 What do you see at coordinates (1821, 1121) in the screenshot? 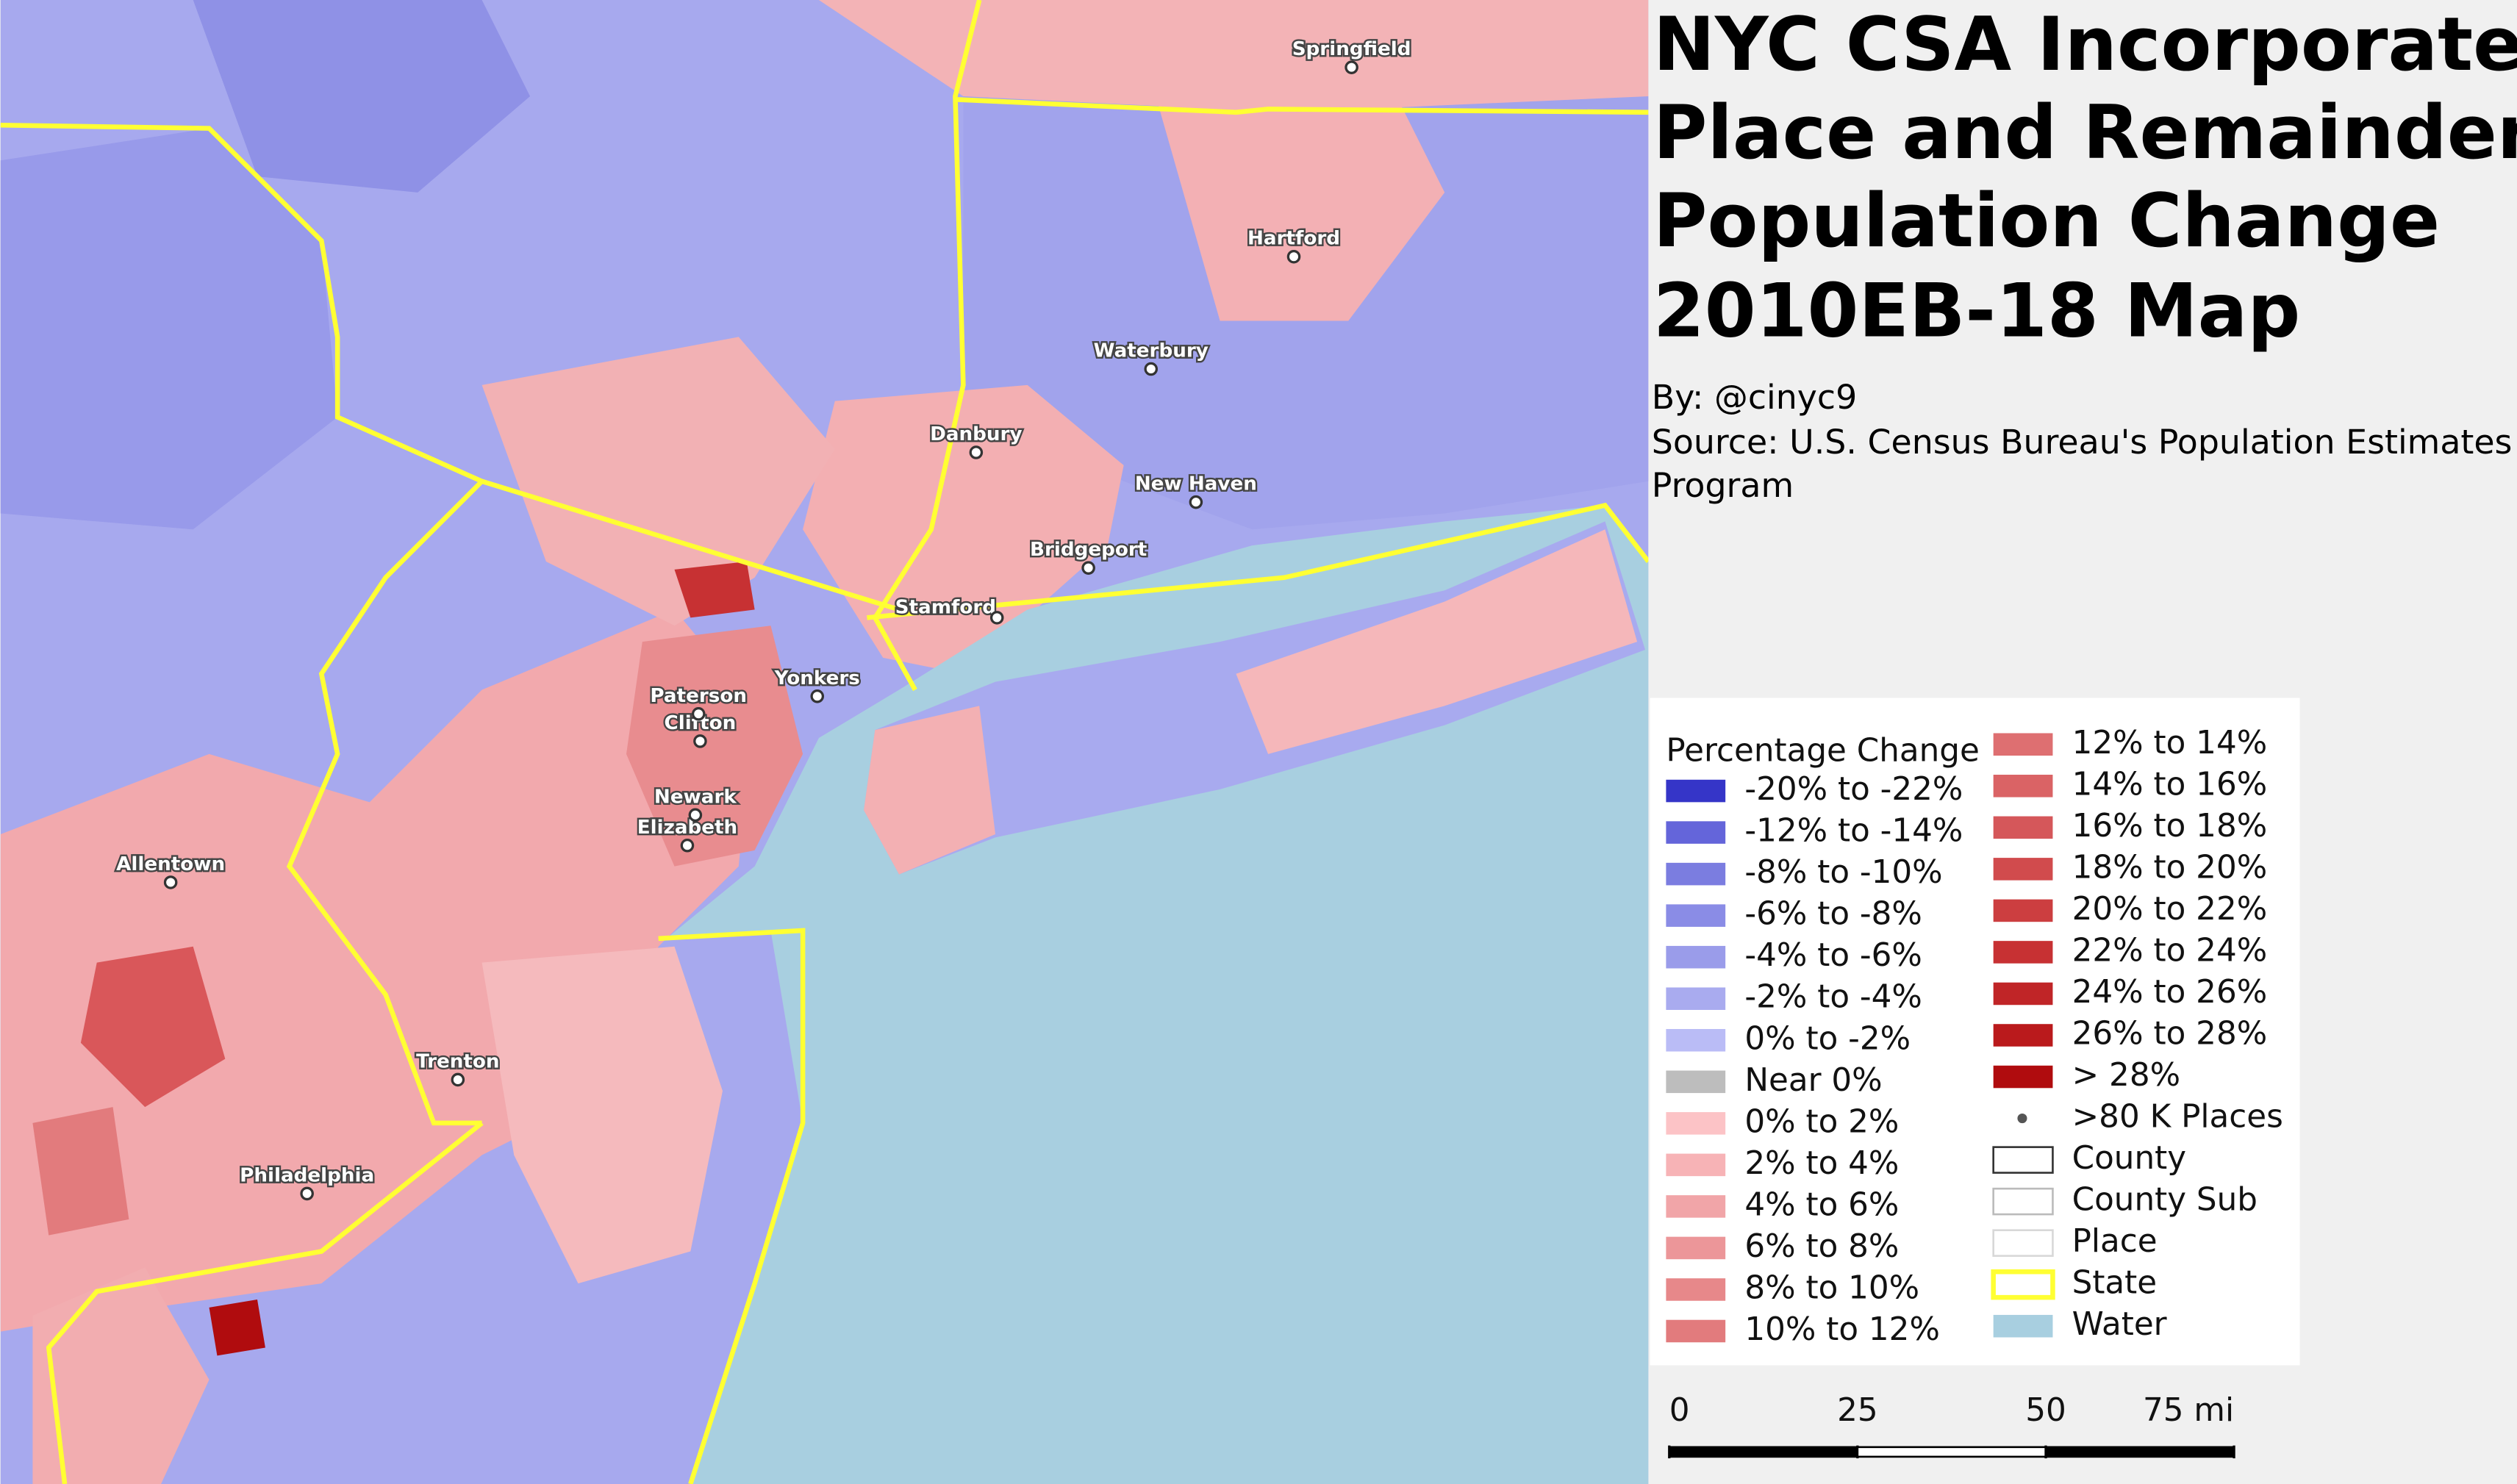
I see `legend-label: 0% to 2%` at bounding box center [1821, 1121].